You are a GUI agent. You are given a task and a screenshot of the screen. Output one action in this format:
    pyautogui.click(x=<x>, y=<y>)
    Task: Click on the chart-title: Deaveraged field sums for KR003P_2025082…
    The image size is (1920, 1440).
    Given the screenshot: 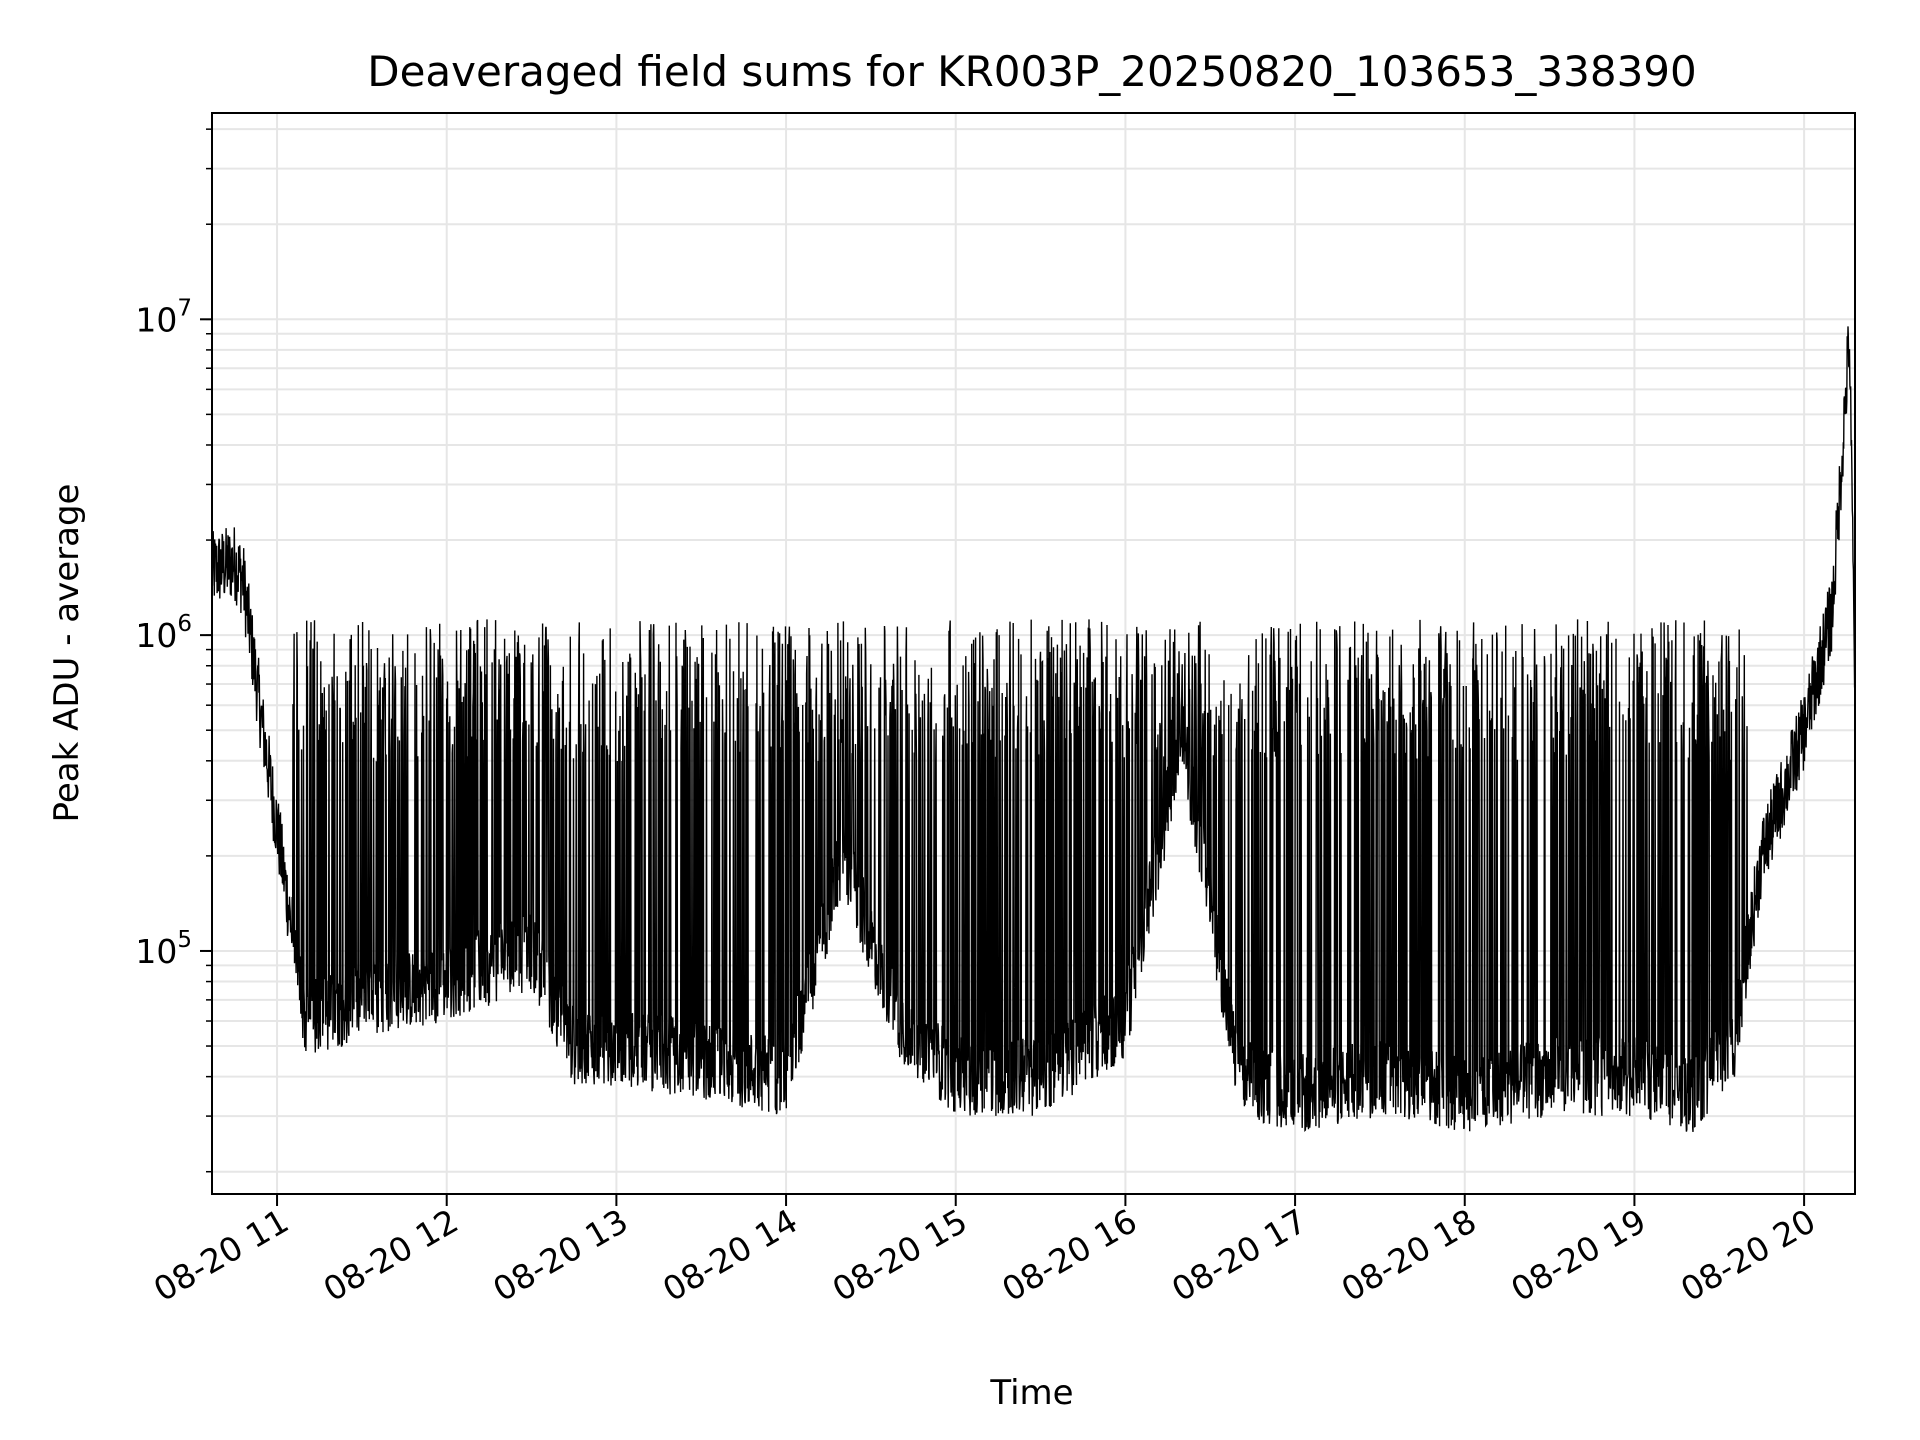 What is the action you would take?
    pyautogui.click(x=1032, y=71)
    